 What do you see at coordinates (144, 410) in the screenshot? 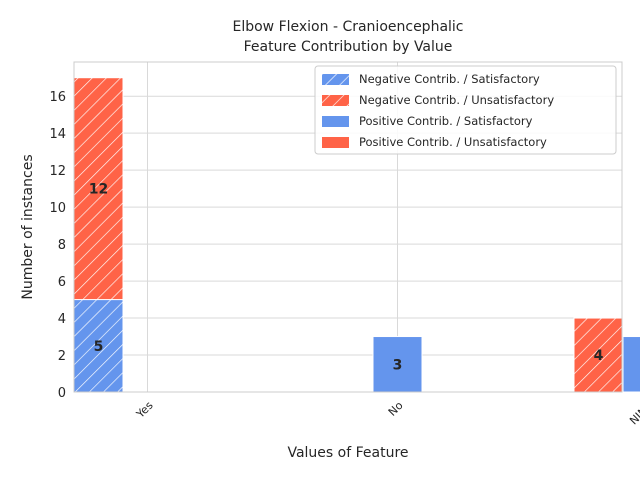
I see `x-tick-label: Yes` at bounding box center [144, 410].